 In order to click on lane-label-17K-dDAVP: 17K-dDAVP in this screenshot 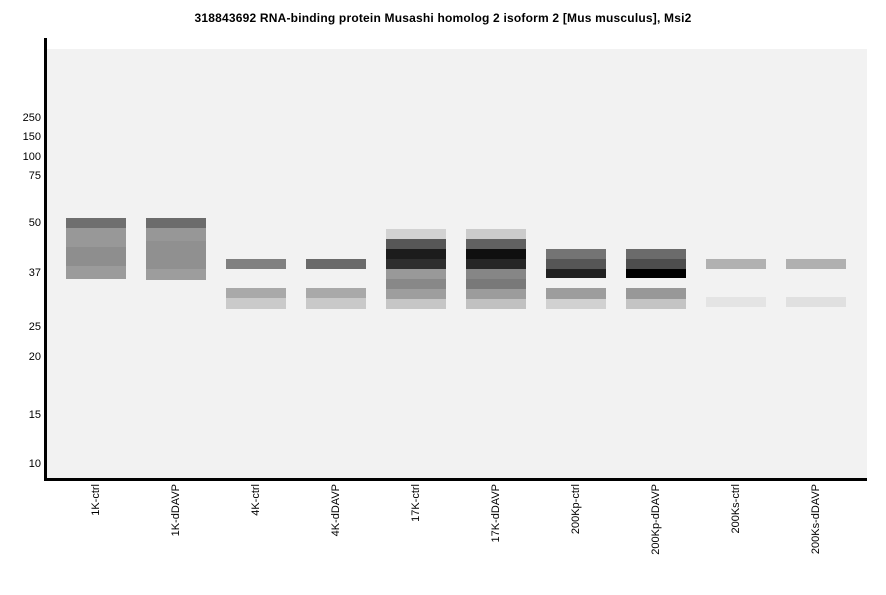, I will do `click(496, 513)`.